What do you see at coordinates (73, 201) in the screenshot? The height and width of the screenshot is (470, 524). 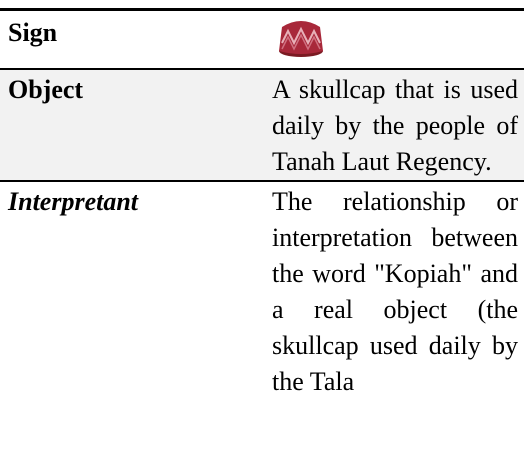 I see `row-label: Interpretant` at bounding box center [73, 201].